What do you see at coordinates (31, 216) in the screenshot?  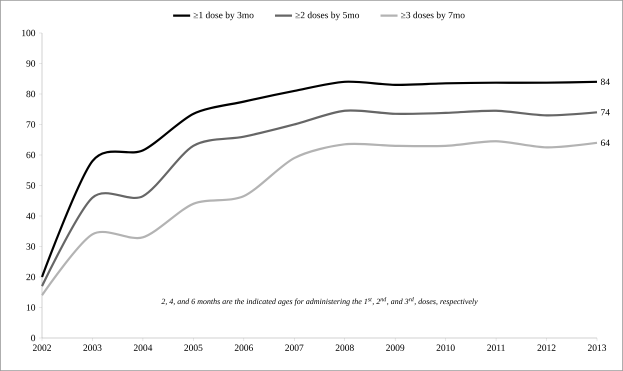 I see `y-tick-label: 40` at bounding box center [31, 216].